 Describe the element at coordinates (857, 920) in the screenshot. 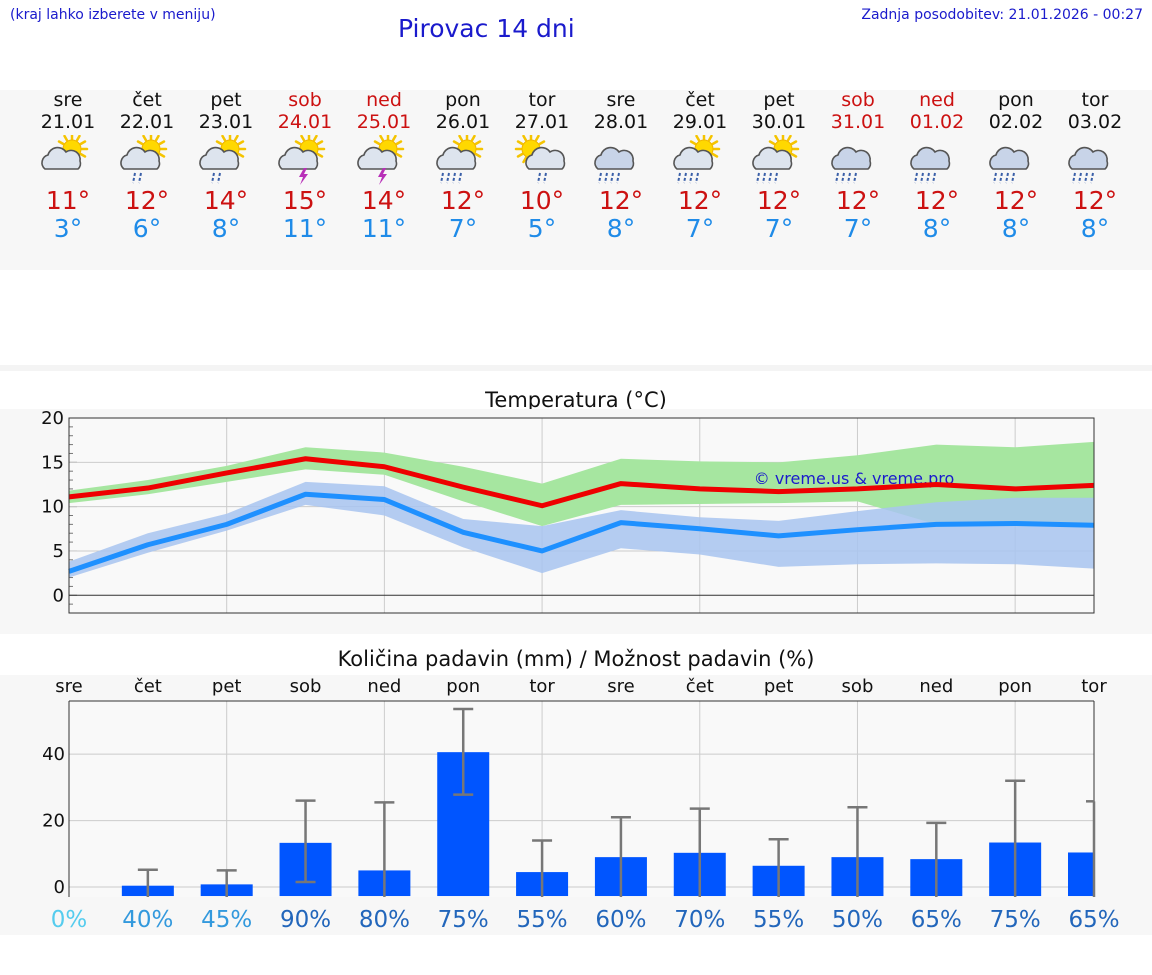

I see `precipitation-chance-label: 50%` at that location.